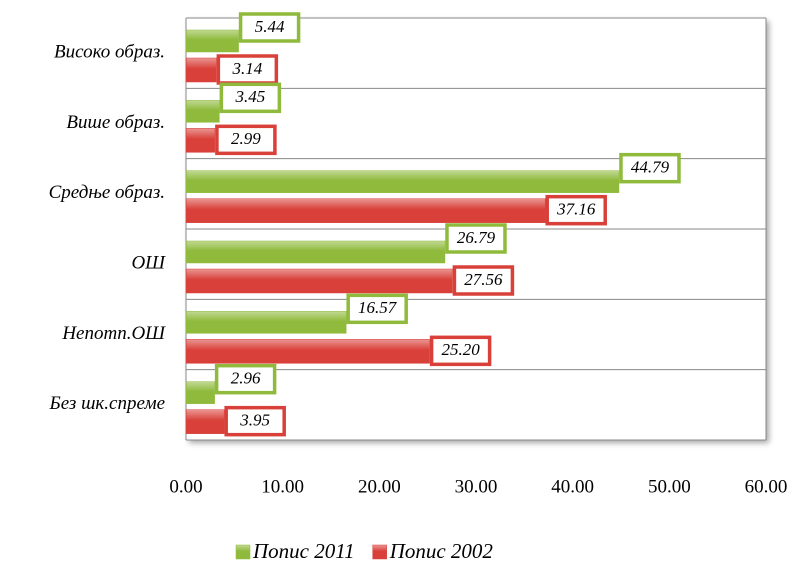  I want to click on category-label: Више образ., so click(115, 122).